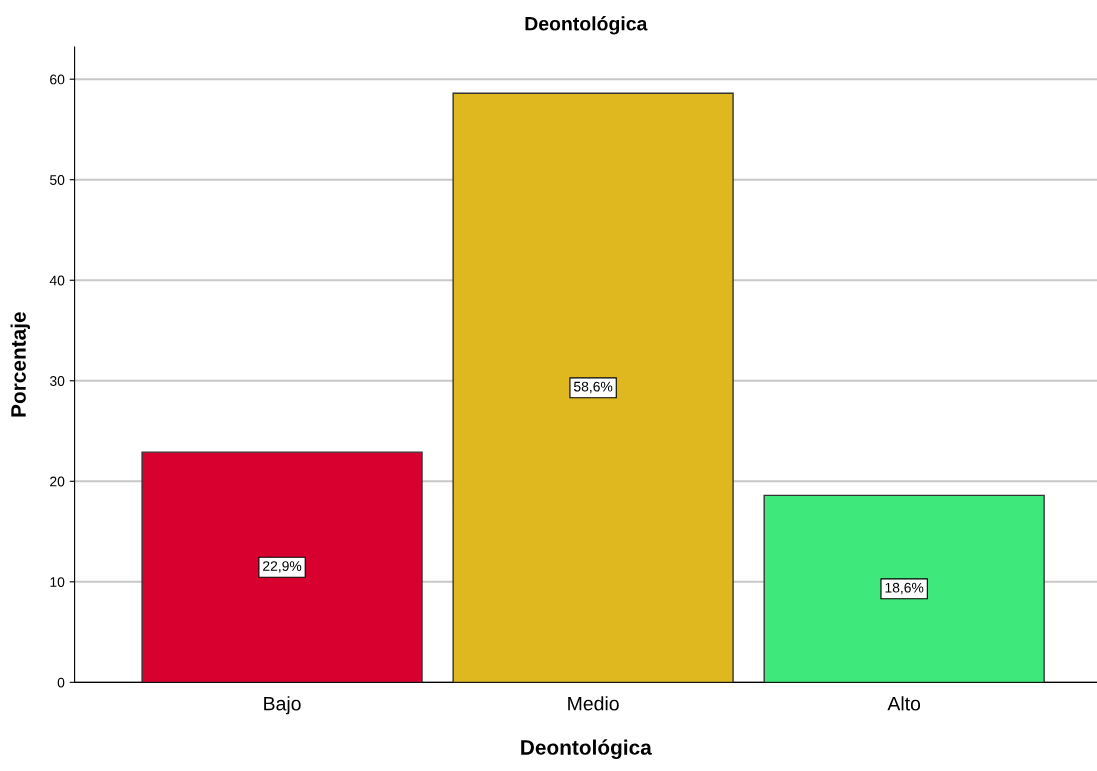 The height and width of the screenshot is (771, 1097). Describe the element at coordinates (282, 705) in the screenshot. I see `x-tick-label: Bajo` at that location.